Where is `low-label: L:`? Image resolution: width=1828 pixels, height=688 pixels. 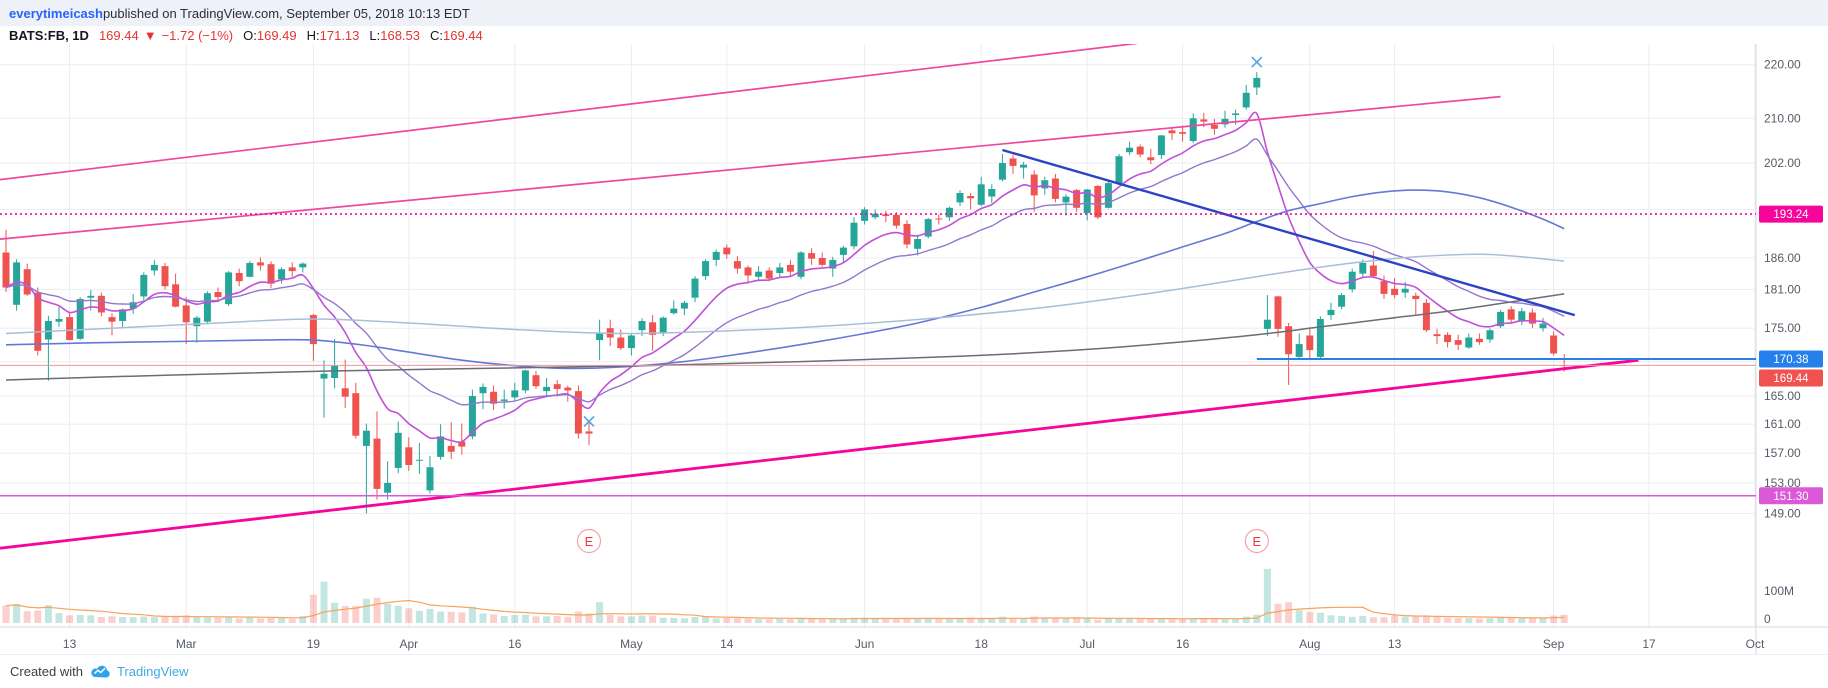 low-label: L: is located at coordinates (375, 35).